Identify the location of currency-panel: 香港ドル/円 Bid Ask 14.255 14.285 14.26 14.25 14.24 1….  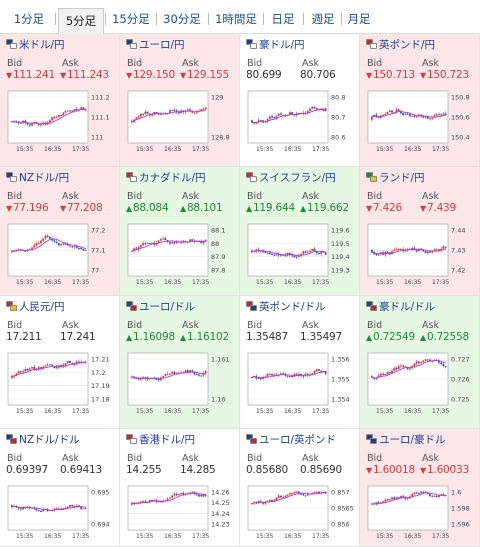
(180, 488).